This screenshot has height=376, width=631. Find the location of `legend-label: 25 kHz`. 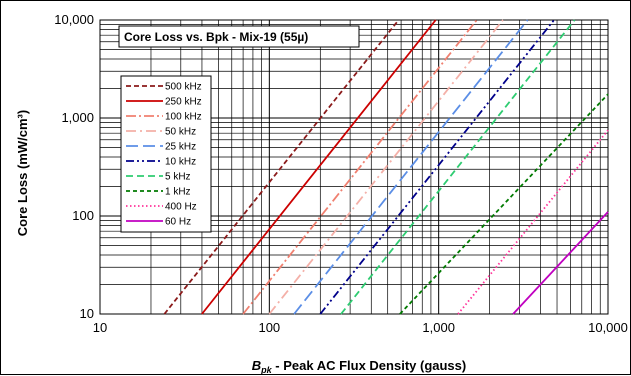

legend-label: 25 kHz is located at coordinates (180, 147).